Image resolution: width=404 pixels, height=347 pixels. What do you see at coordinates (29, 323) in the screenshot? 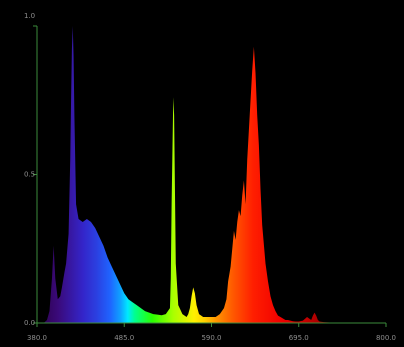
I see `y-tick-label: 0.0` at bounding box center [29, 323].